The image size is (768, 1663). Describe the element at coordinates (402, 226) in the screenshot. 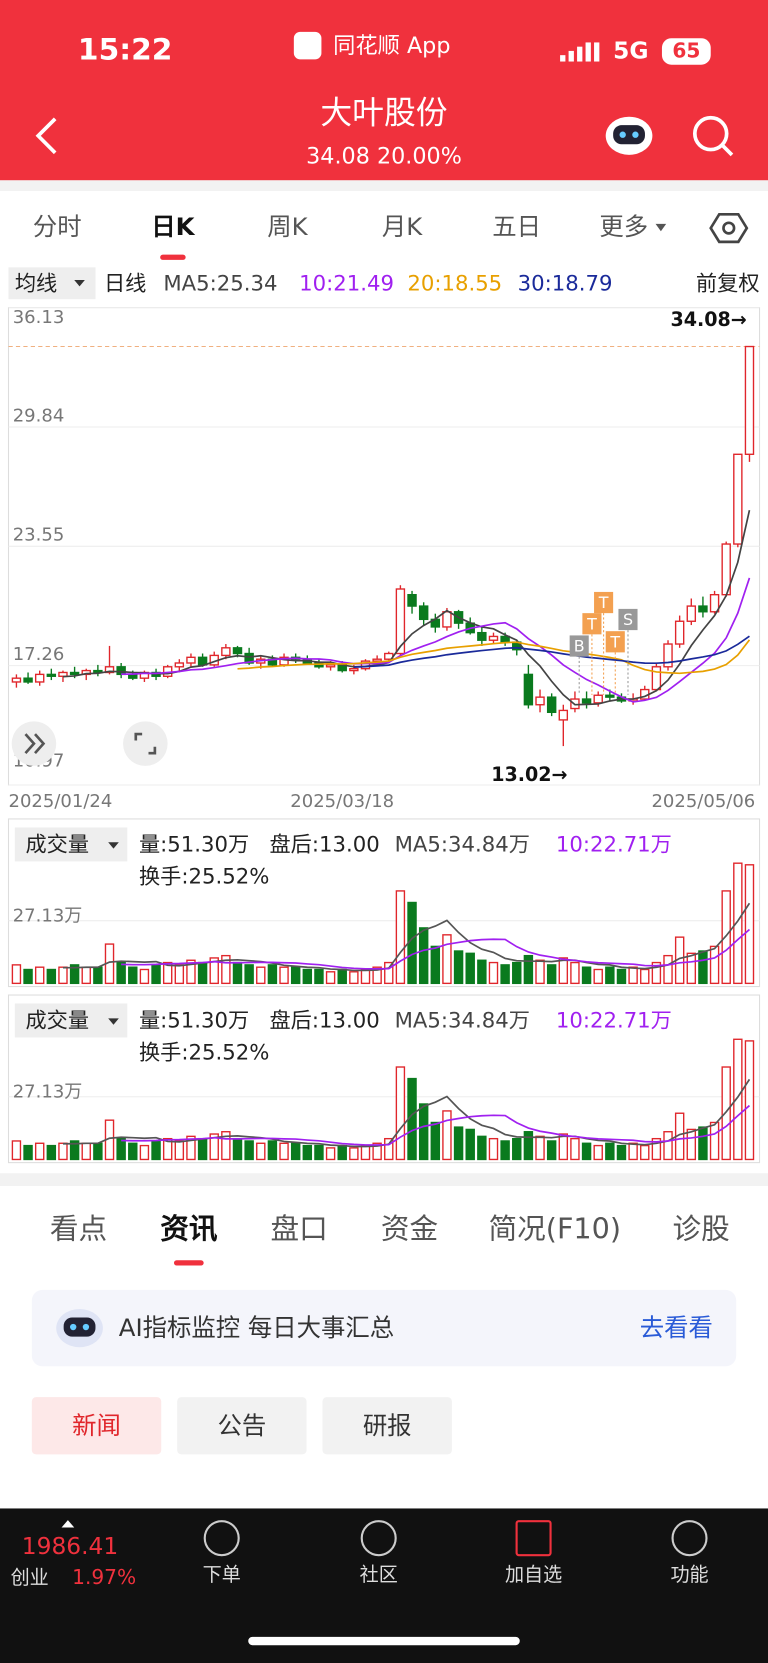

I see `period-tab: 月K` at that location.